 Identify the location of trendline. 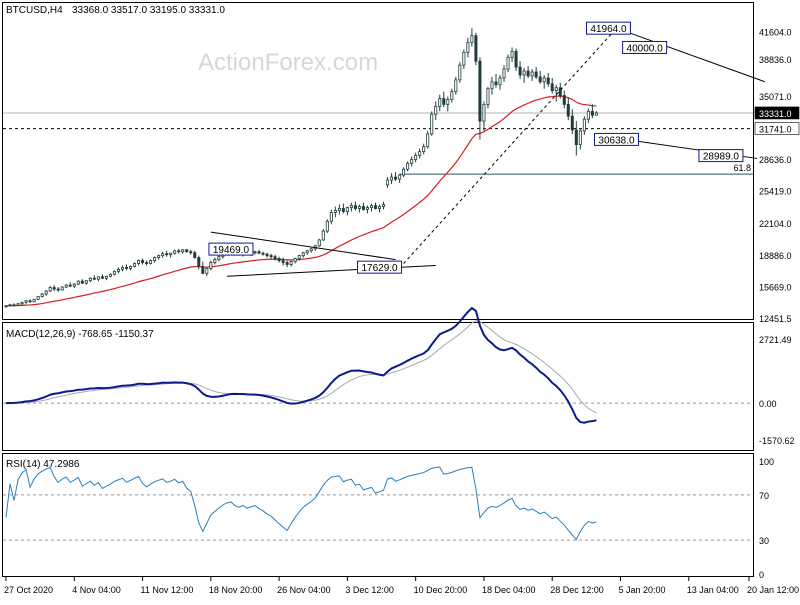
(691, 55).